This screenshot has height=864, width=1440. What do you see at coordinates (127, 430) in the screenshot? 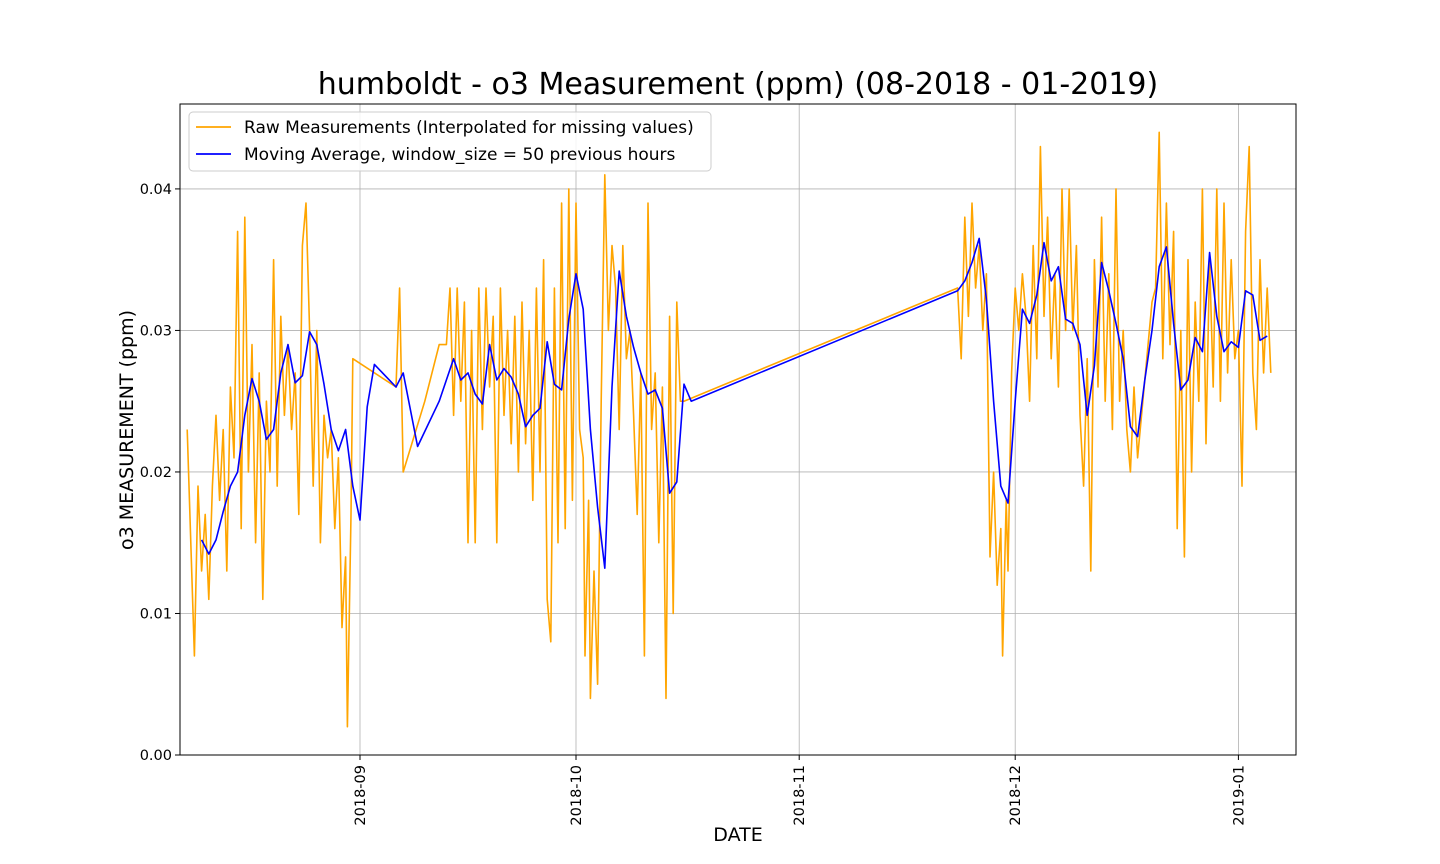
I see `y-axis-label: o3 MEASUREMENT (ppm)` at bounding box center [127, 430].